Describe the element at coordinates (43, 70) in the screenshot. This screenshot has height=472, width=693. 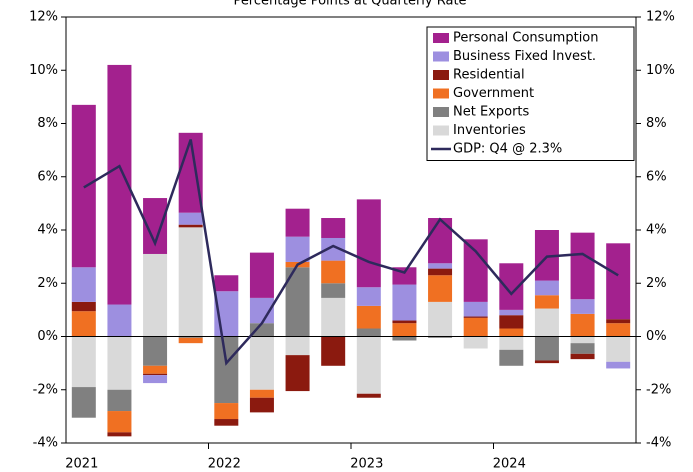
I see `y-tick-label: 10%` at that location.